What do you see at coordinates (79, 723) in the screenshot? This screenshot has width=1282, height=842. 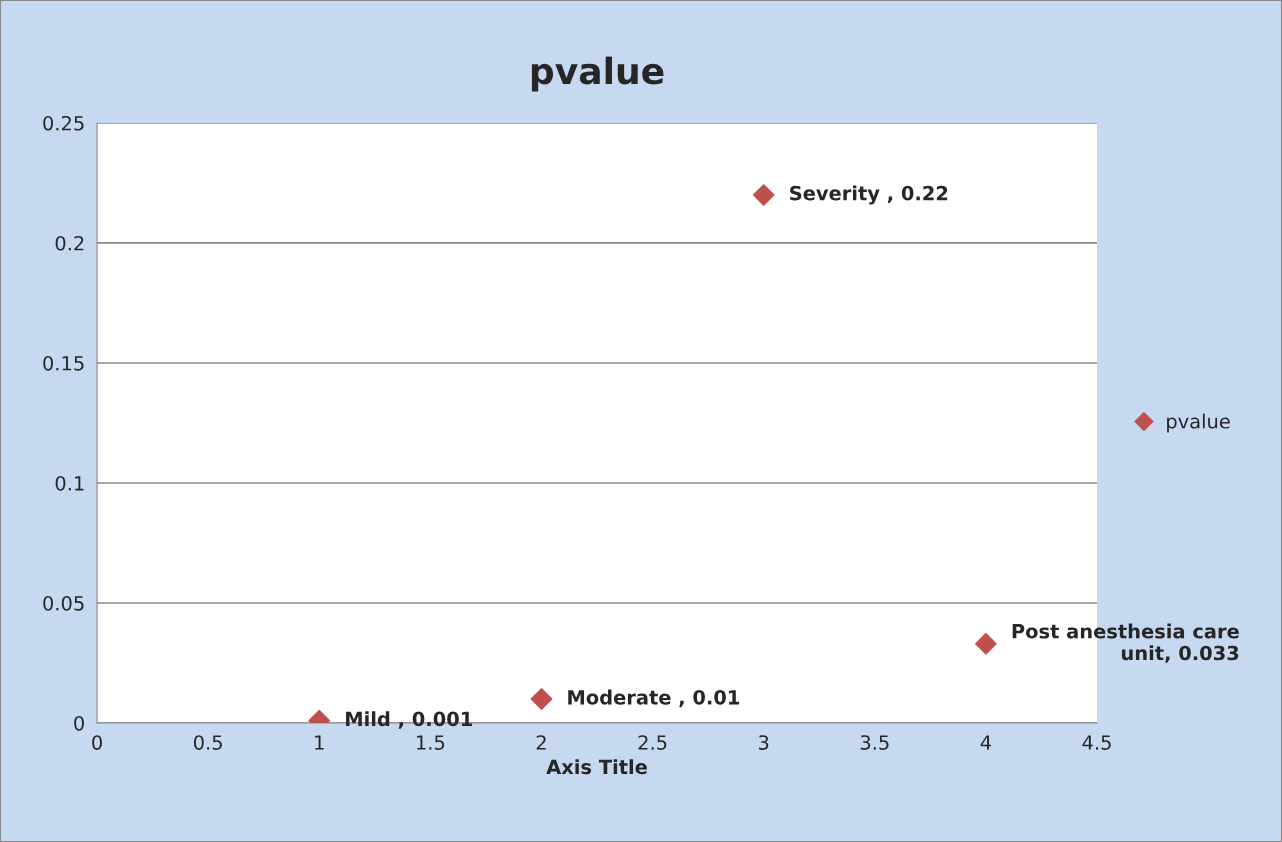 I see `y-tick-label: 0` at bounding box center [79, 723].